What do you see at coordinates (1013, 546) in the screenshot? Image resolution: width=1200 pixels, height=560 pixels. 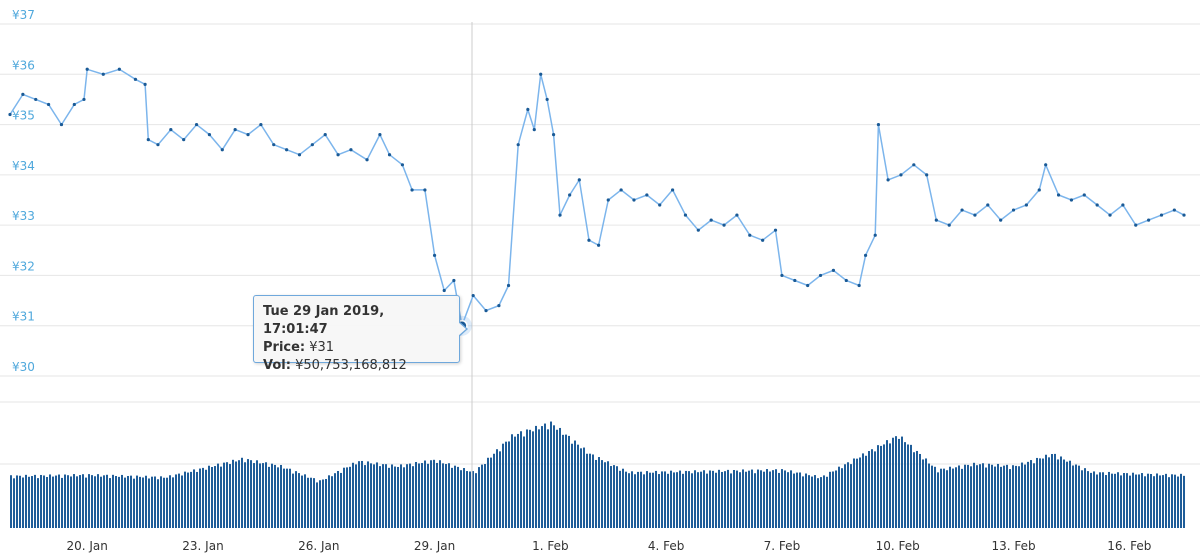 I see `date-tick-label: 13. Feb` at bounding box center [1013, 546].